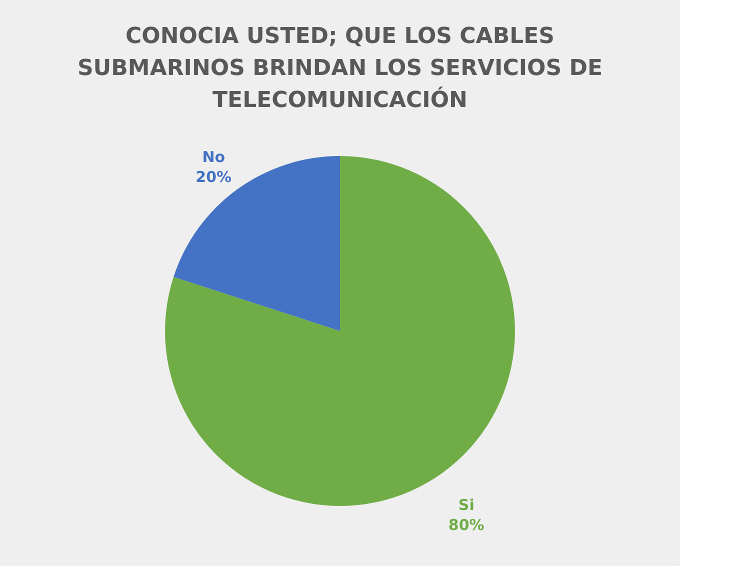  I want to click on data-label: 20%, so click(214, 177).